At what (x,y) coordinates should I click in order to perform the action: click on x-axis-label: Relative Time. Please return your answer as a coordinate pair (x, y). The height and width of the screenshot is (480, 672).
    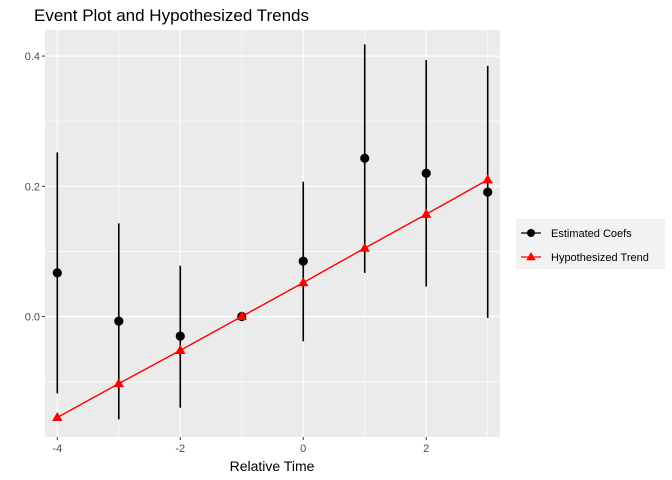
    Looking at the image, I should click on (272, 466).